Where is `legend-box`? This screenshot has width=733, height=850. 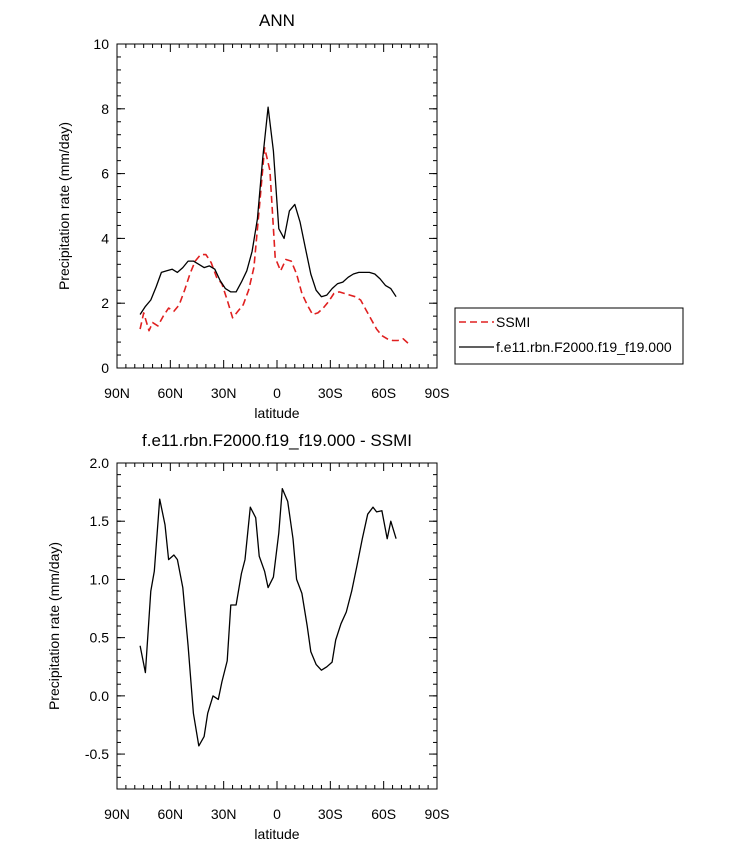 legend-box is located at coordinates (569, 336).